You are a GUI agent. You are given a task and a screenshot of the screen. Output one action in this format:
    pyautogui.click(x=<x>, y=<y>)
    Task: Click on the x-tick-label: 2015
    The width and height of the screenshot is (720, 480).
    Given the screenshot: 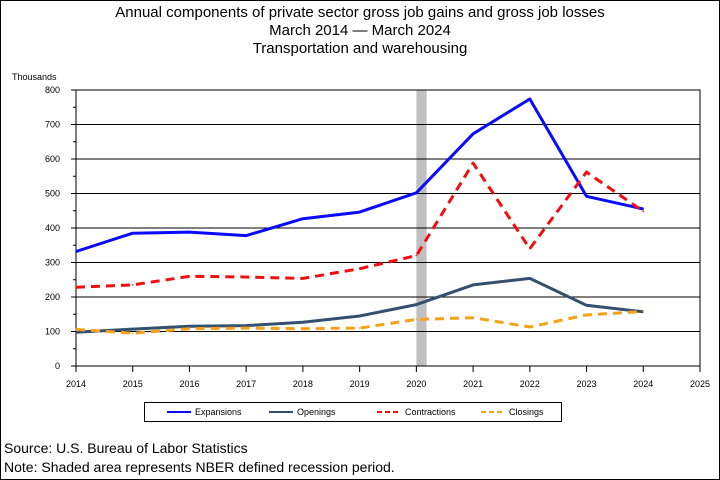 What is the action you would take?
    pyautogui.click(x=133, y=384)
    